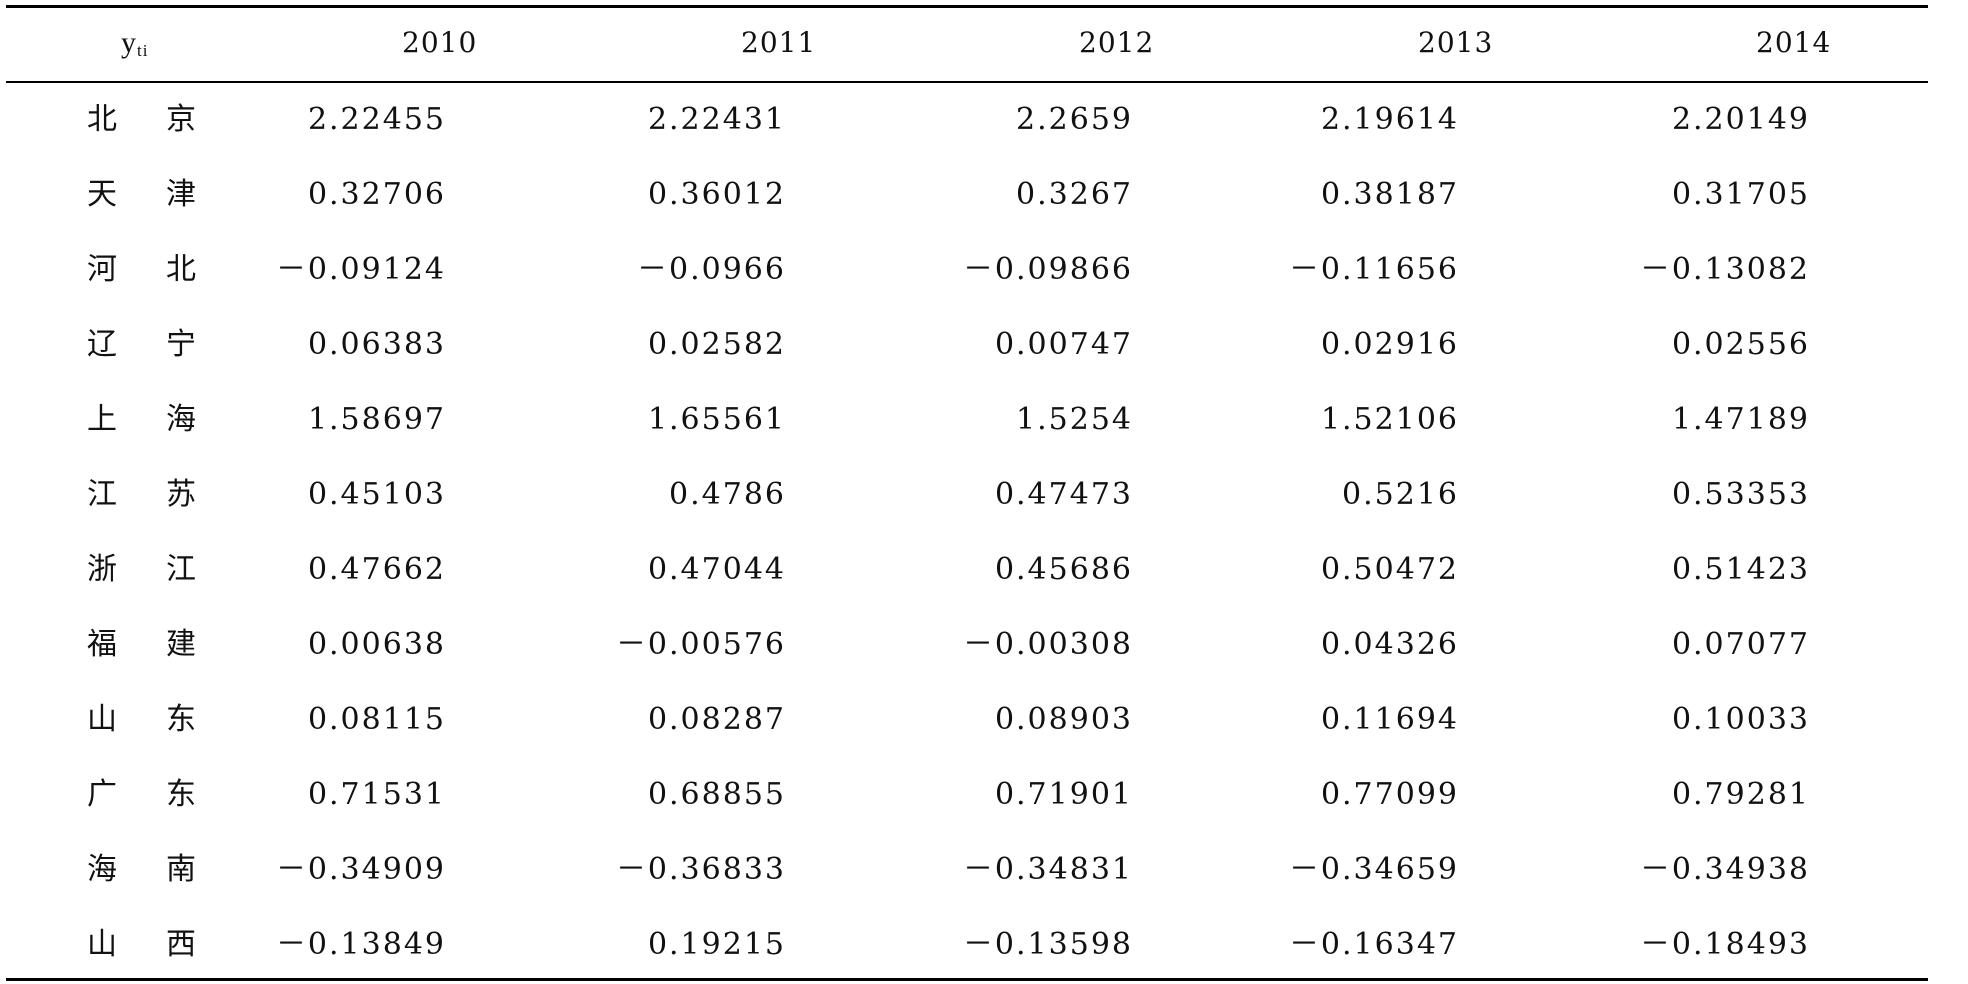 The width and height of the screenshot is (1968, 984). I want to click on value-cell: 0.47662, so click(376, 569).